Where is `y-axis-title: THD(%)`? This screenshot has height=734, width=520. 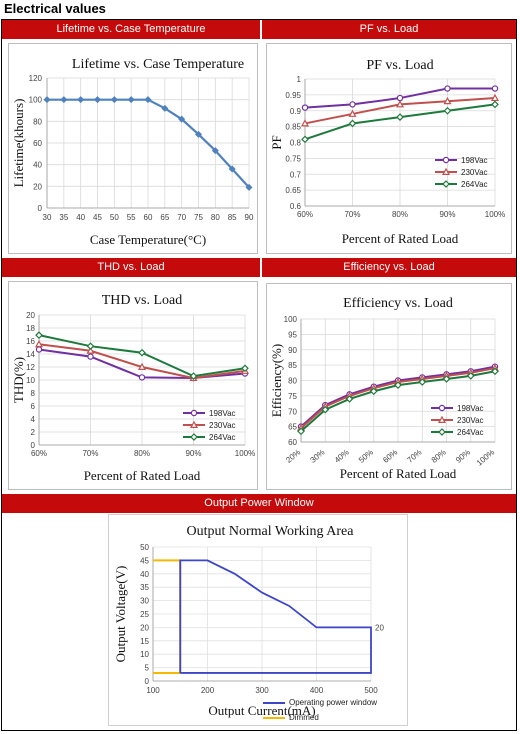
y-axis-title: THD(%) is located at coordinates (18, 380).